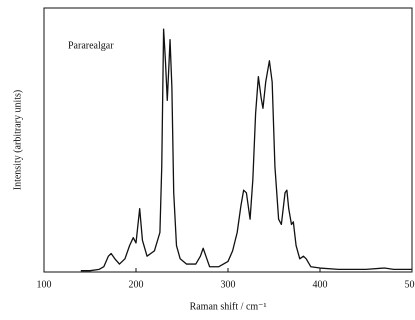 Image resolution: width=415 pixels, height=320 pixels. What do you see at coordinates (91, 45) in the screenshot?
I see `annotation: Pararealgar` at bounding box center [91, 45].